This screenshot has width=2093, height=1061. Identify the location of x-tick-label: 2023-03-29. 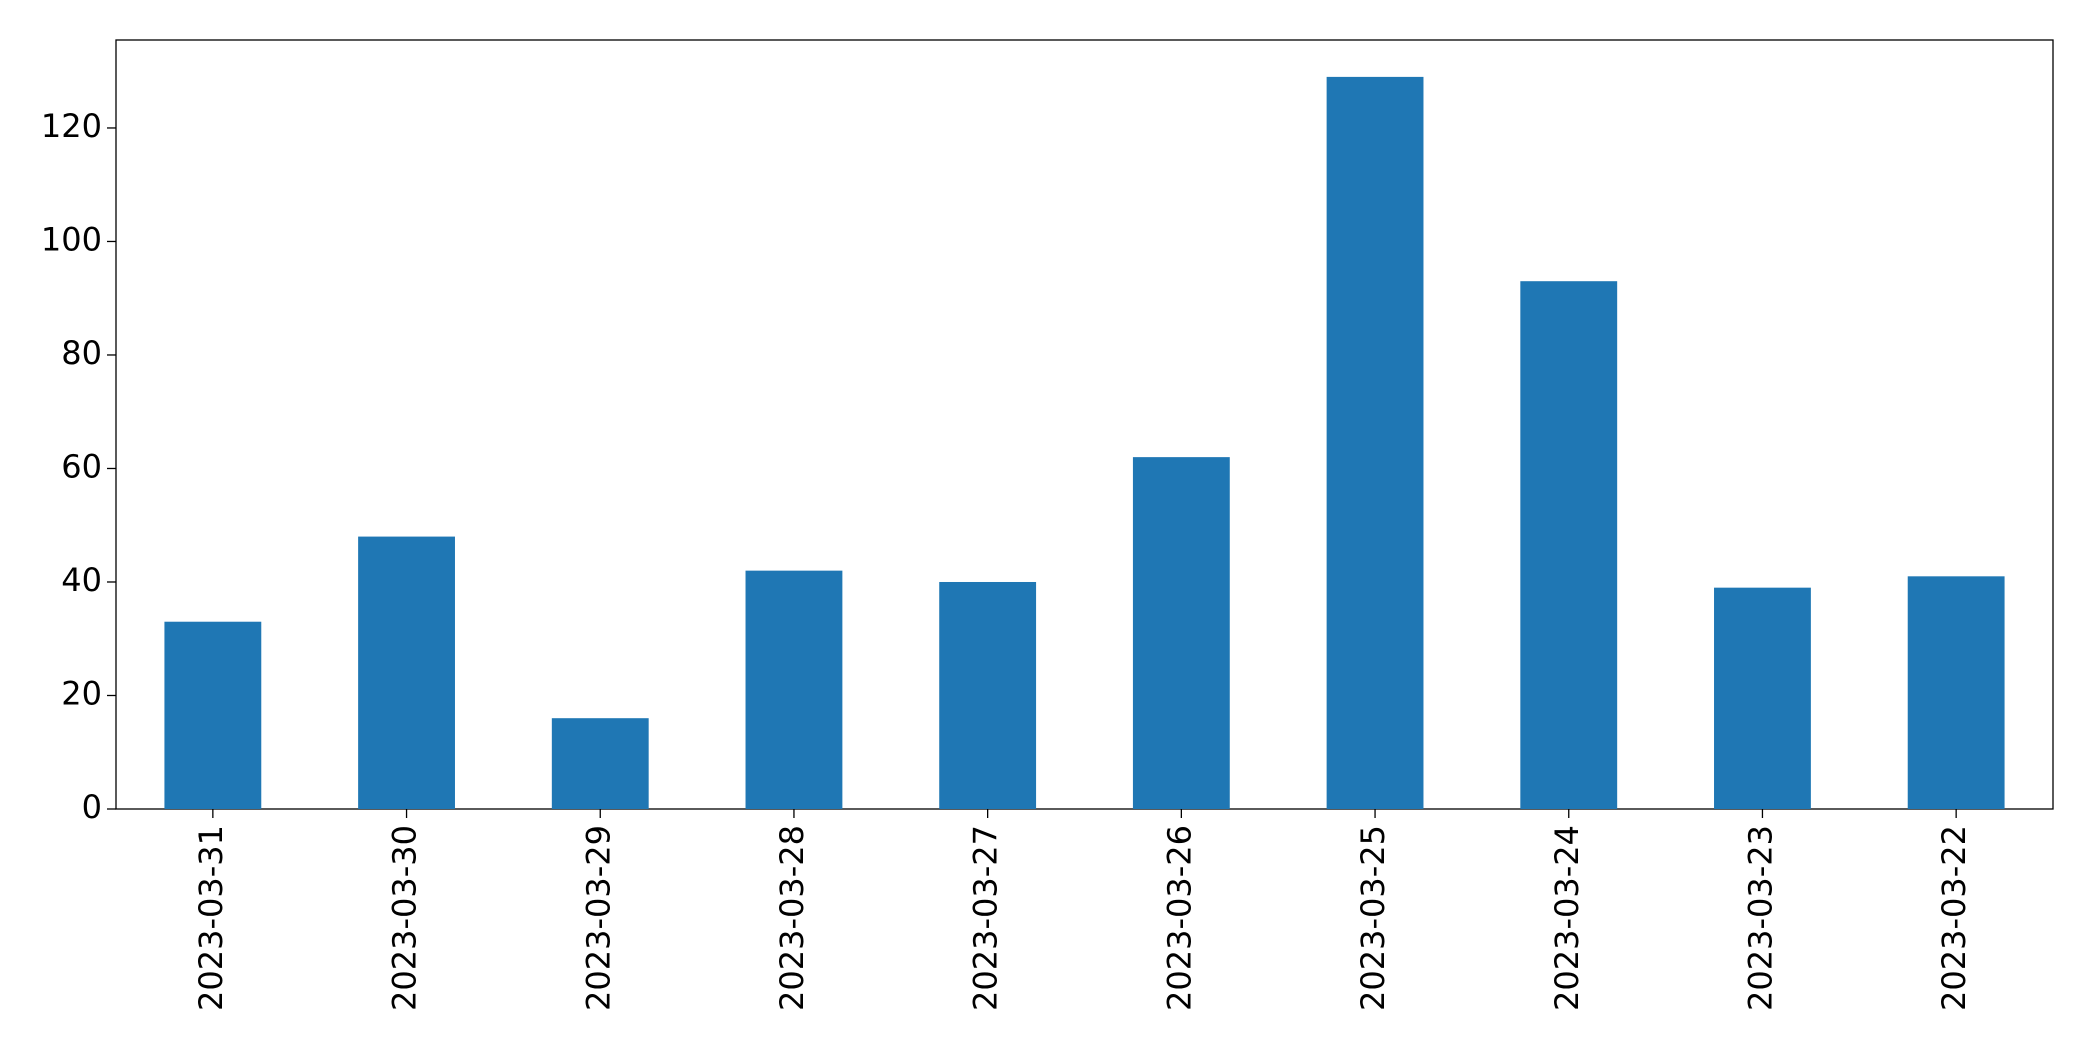
(598, 918).